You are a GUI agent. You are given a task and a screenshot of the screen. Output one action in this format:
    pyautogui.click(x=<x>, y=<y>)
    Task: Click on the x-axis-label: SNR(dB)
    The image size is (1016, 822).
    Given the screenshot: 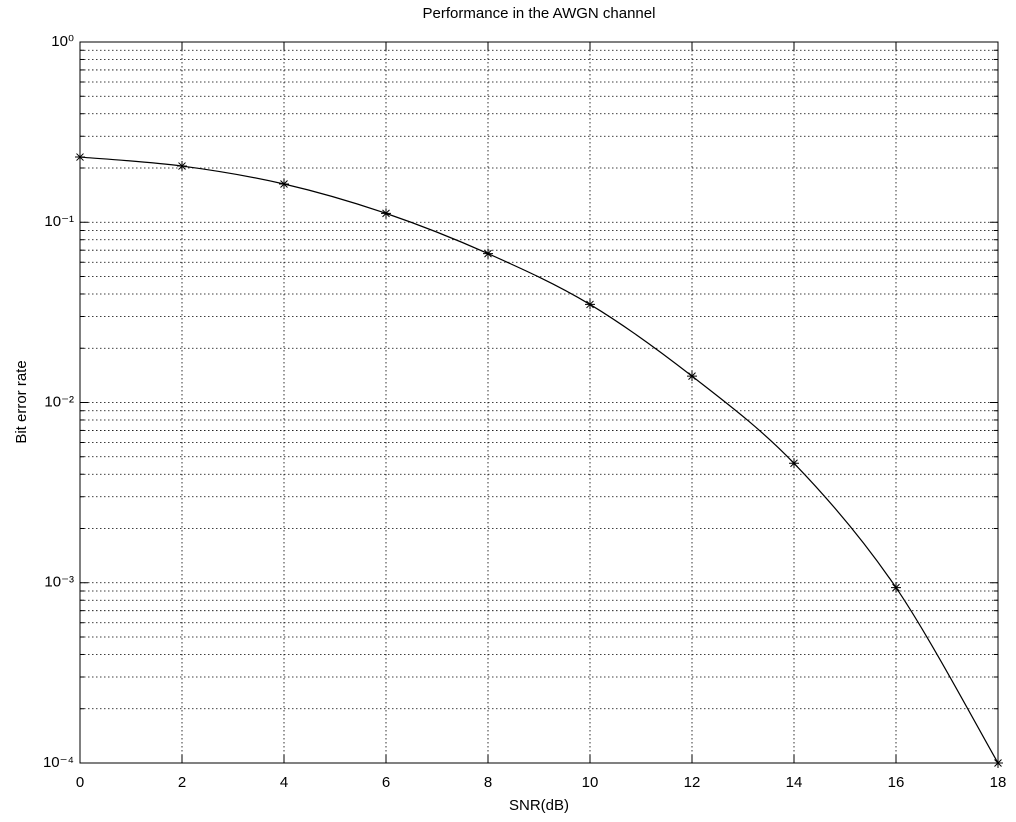 What is the action you would take?
    pyautogui.click(x=539, y=805)
    